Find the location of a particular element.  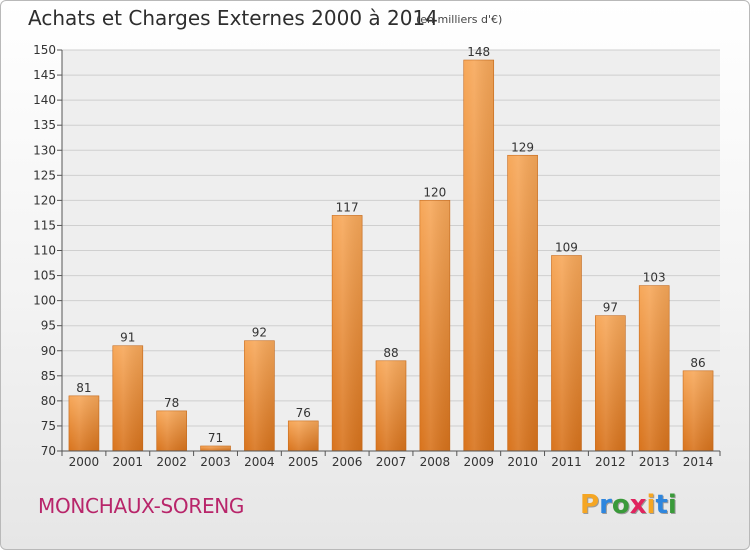

logo-letter: P is located at coordinates (590, 505).